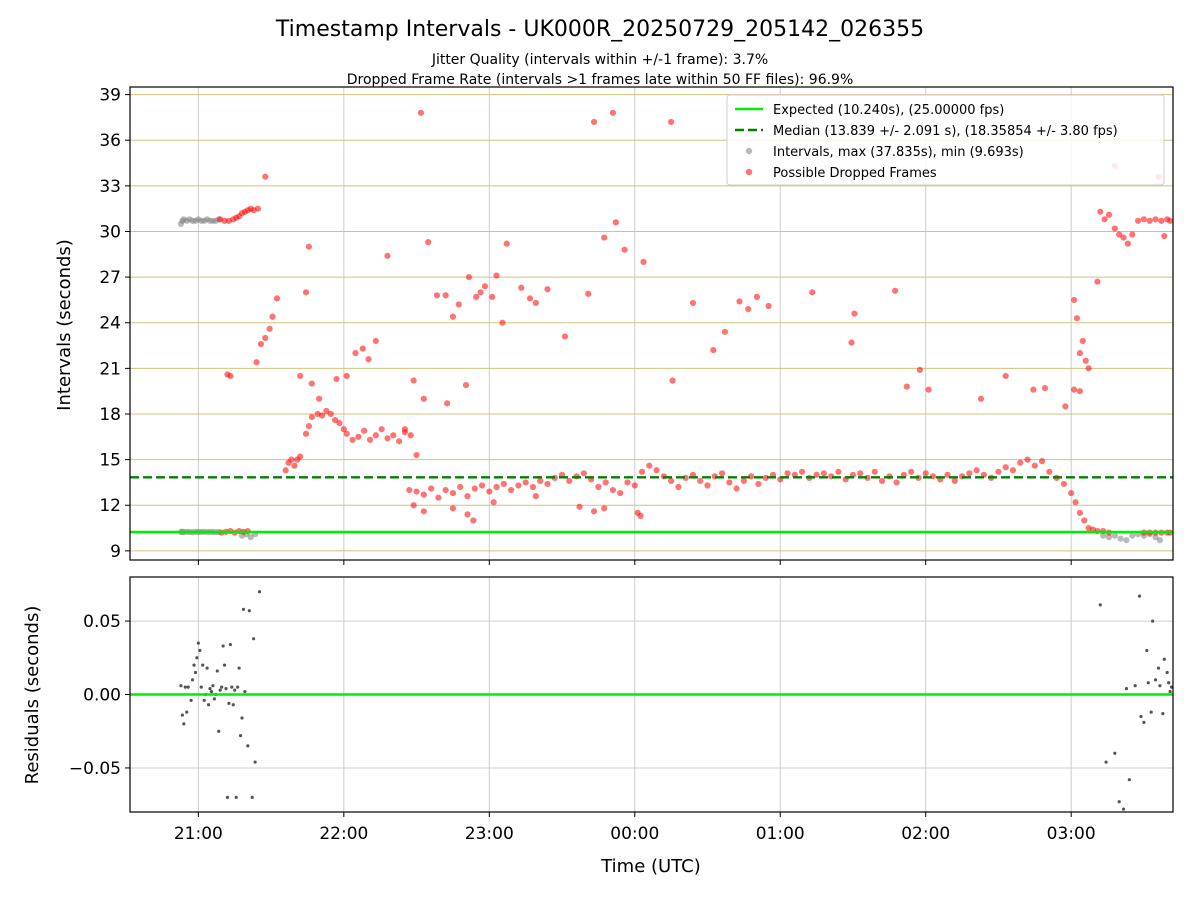 Image resolution: width=1200 pixels, height=900 pixels. I want to click on x-tick-label: 03:00, so click(1071, 834).